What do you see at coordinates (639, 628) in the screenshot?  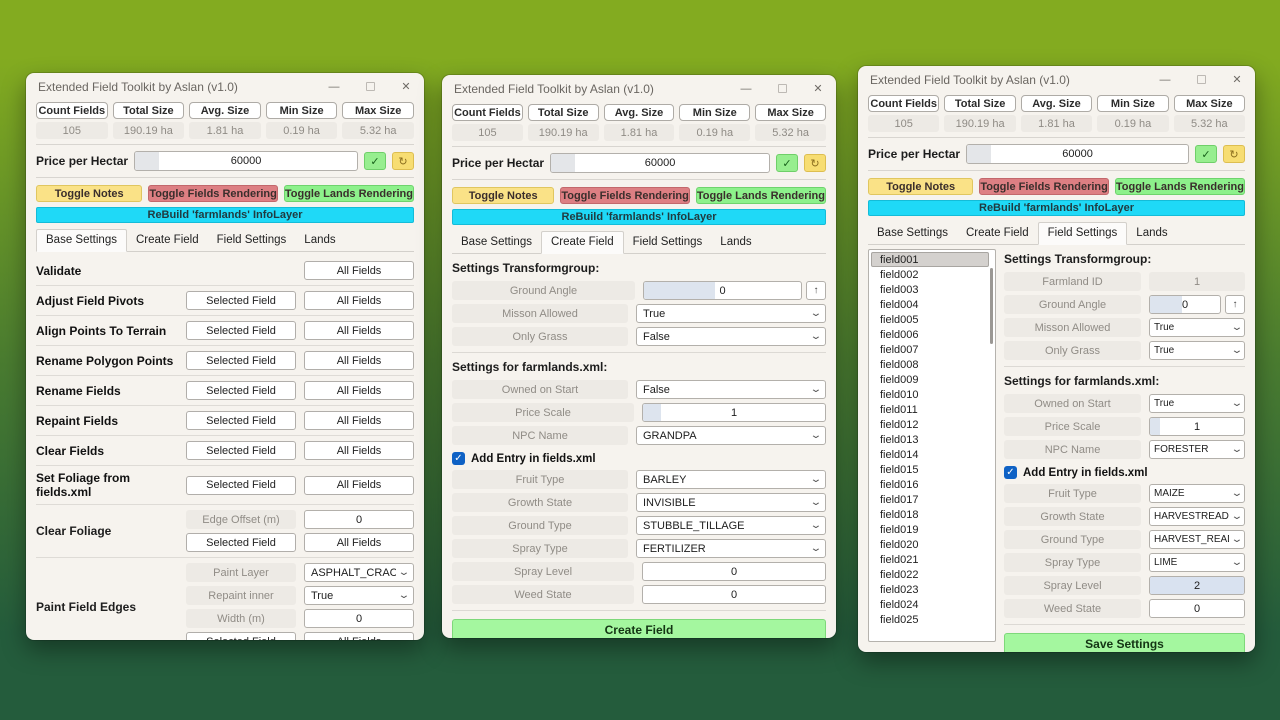 I see `create-field-button: Create Field` at bounding box center [639, 628].